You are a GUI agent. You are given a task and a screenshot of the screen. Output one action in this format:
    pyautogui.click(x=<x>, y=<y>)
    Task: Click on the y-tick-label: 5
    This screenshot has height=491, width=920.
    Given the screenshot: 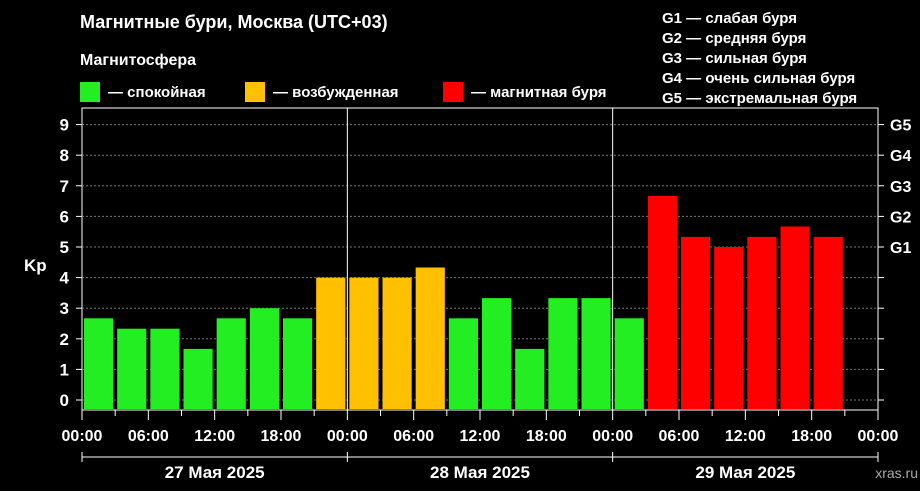 What is the action you would take?
    pyautogui.click(x=64, y=247)
    